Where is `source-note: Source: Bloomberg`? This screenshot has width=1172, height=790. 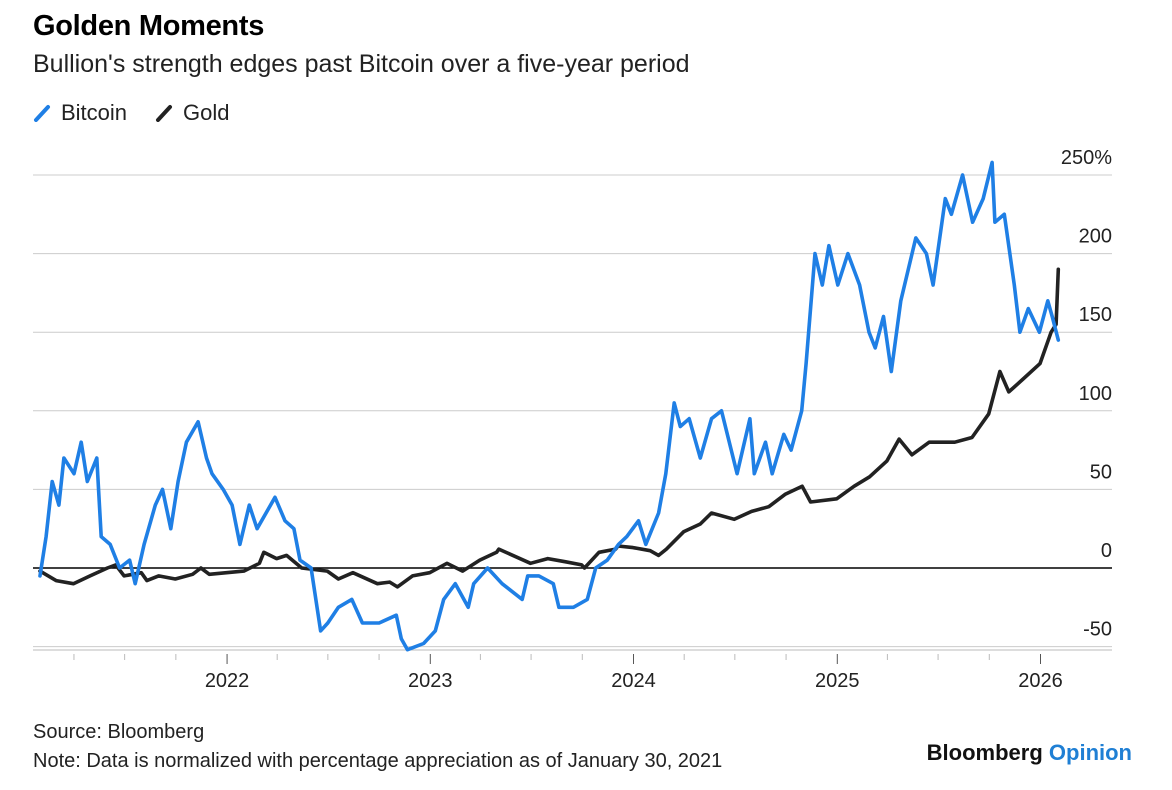 source-note: Source: Bloomberg is located at coordinates (119, 732).